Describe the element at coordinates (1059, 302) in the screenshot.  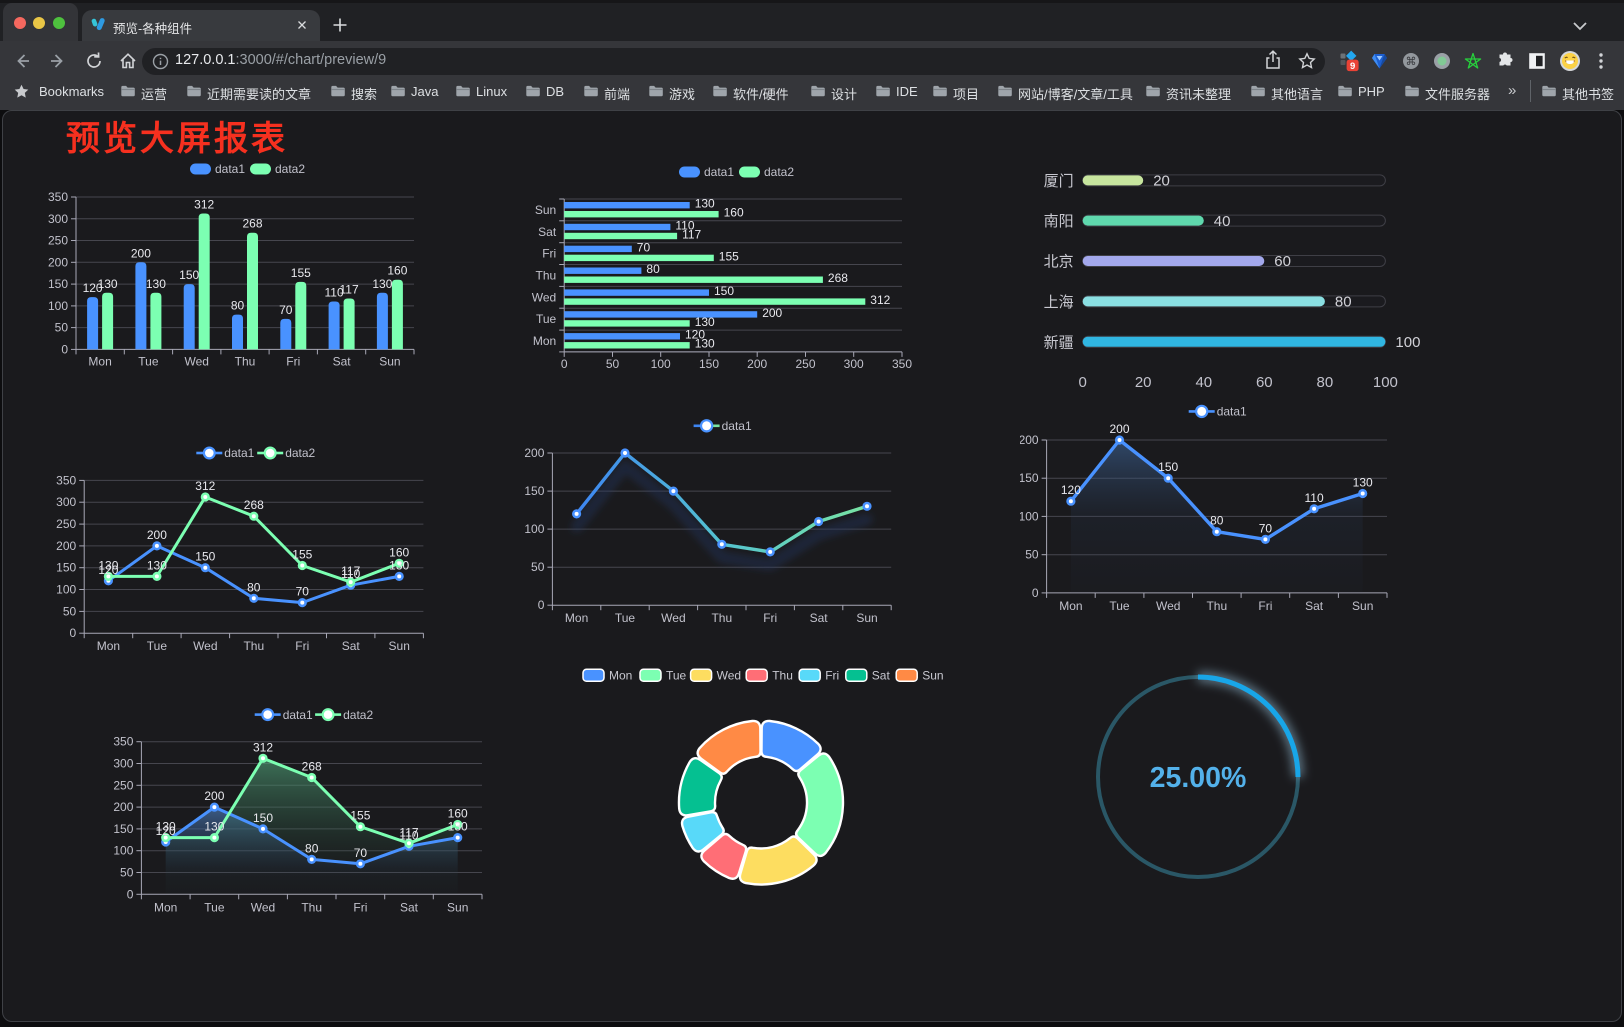
I see `svg-text: 上海` at that location.